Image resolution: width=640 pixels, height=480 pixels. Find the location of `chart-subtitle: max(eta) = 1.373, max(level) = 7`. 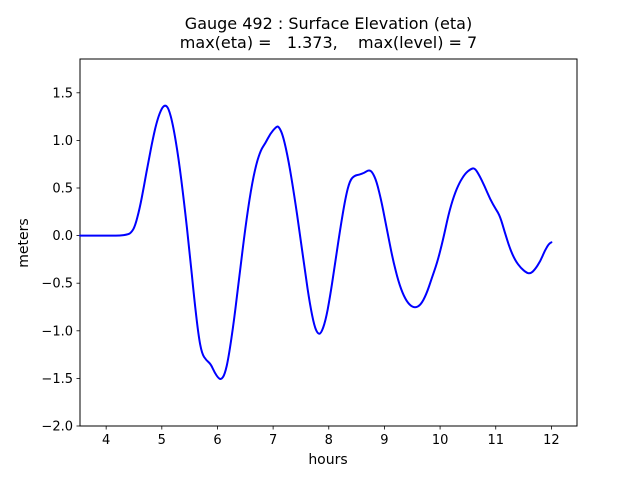

chart-subtitle: max(eta) = 1.373, max(level) = 7 is located at coordinates (328, 42).